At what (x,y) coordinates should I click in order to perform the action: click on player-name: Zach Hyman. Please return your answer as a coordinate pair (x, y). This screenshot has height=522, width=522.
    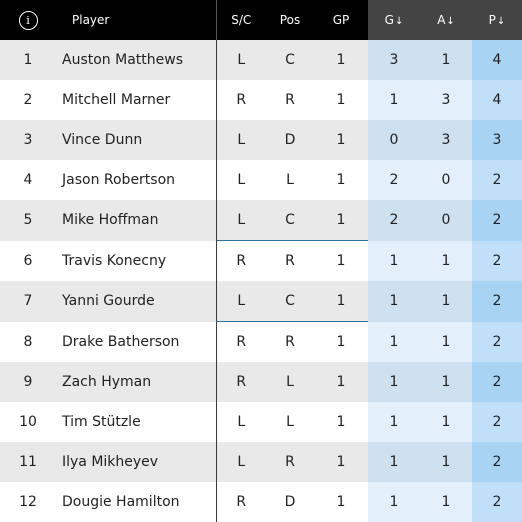
    Looking at the image, I should click on (136, 382).